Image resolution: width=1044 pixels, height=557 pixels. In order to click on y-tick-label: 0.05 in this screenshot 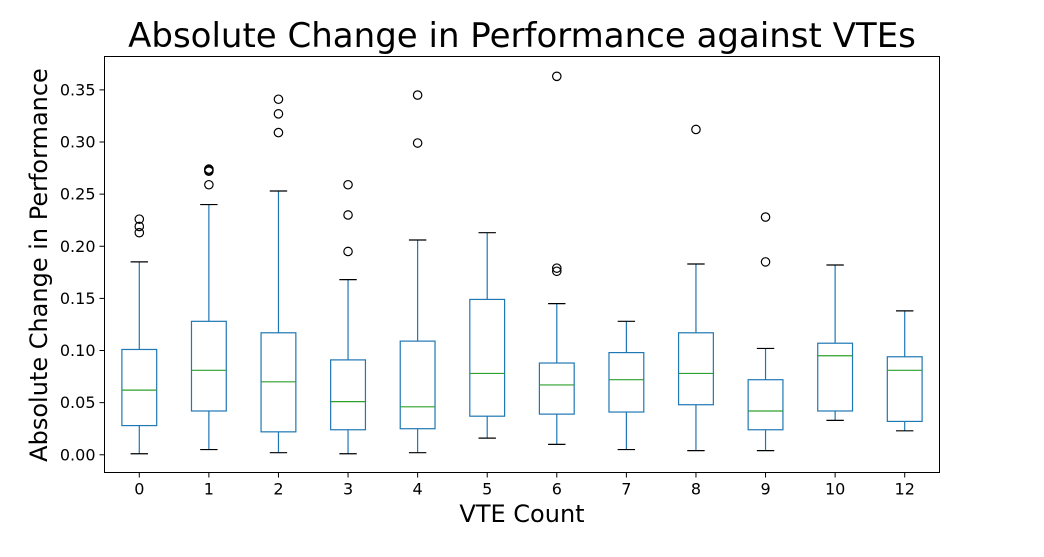, I will do `click(78, 402)`.